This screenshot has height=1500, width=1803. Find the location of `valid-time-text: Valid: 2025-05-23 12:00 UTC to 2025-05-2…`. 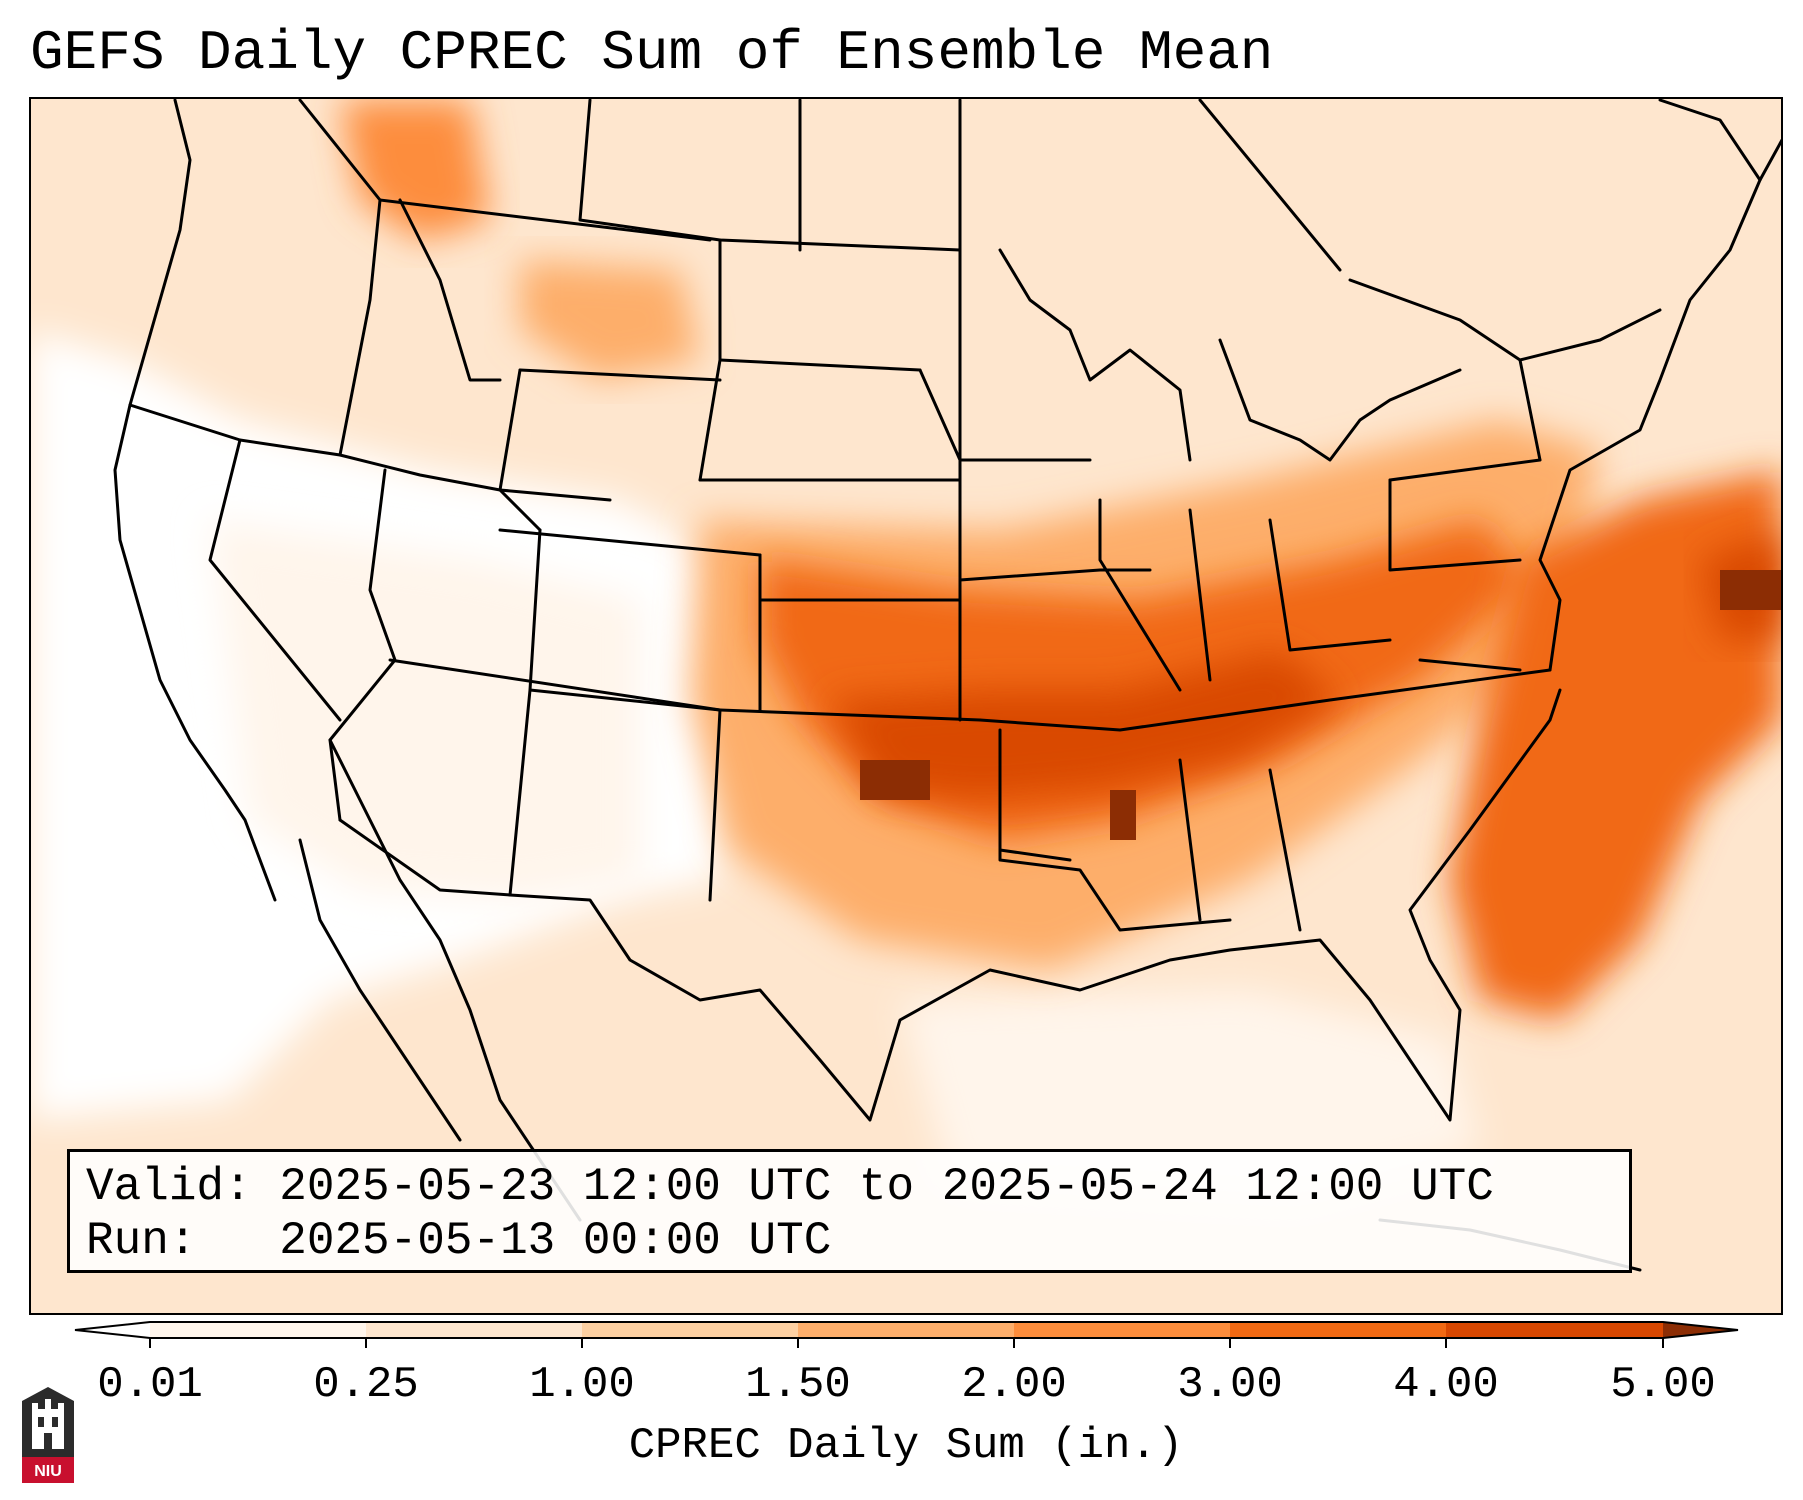

valid-time-text: Valid: 2025-05-23 12:00 UTC to 2025-05-2… is located at coordinates (790, 1187).